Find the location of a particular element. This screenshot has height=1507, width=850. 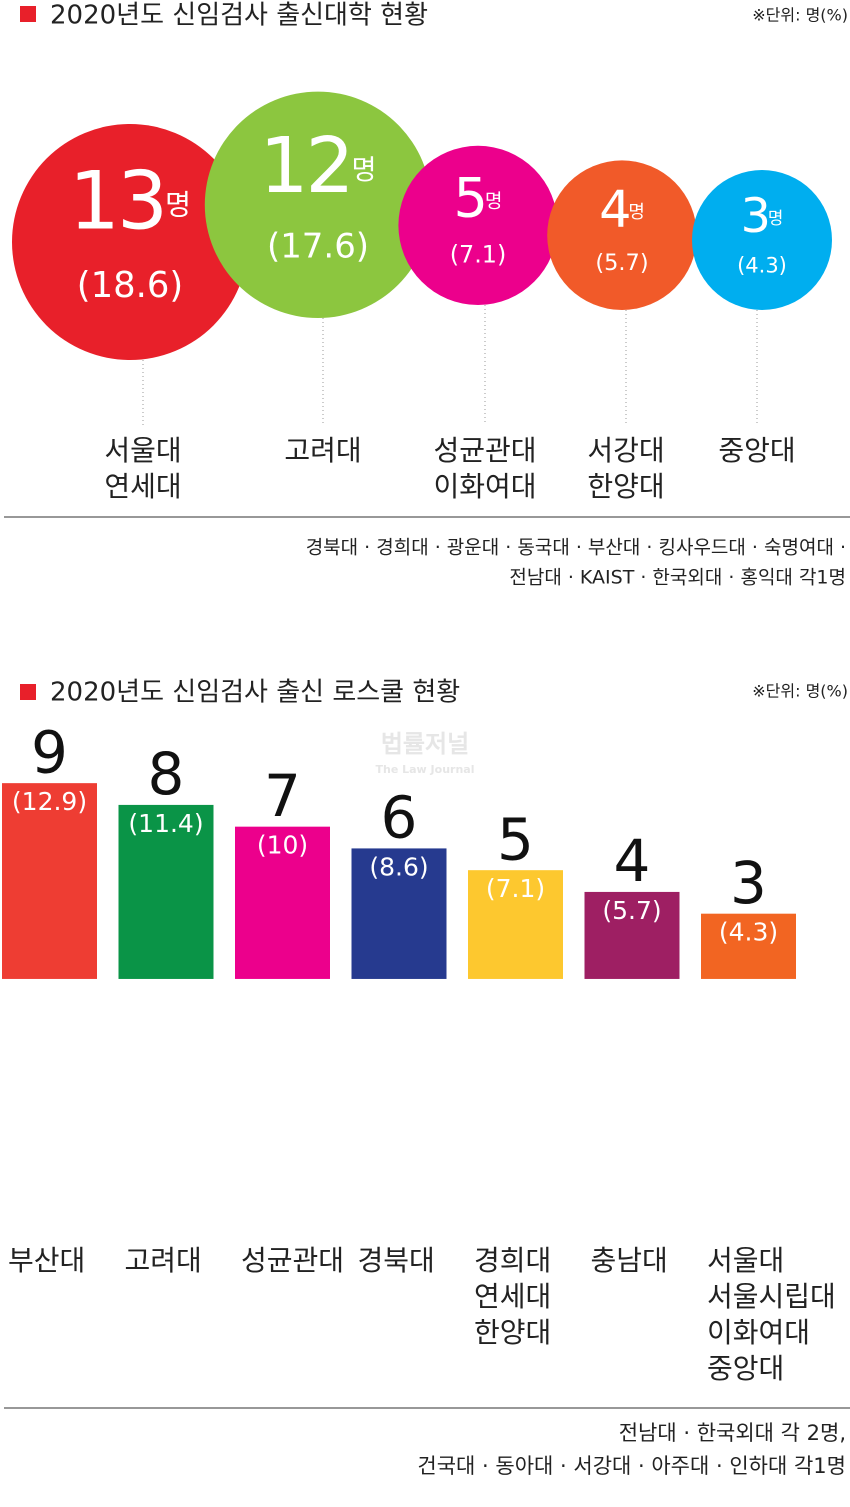

value-label: 6 is located at coordinates (399, 818).